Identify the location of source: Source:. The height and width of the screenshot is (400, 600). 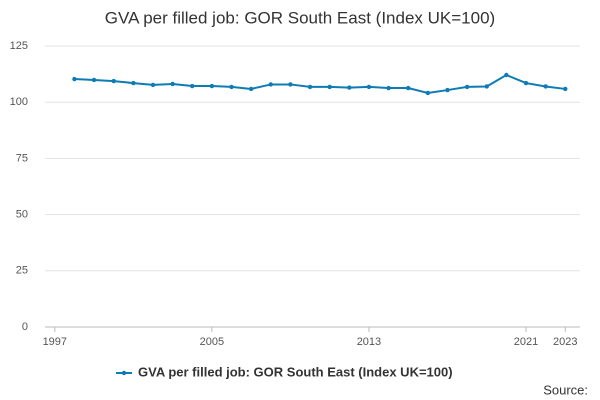
(565, 389).